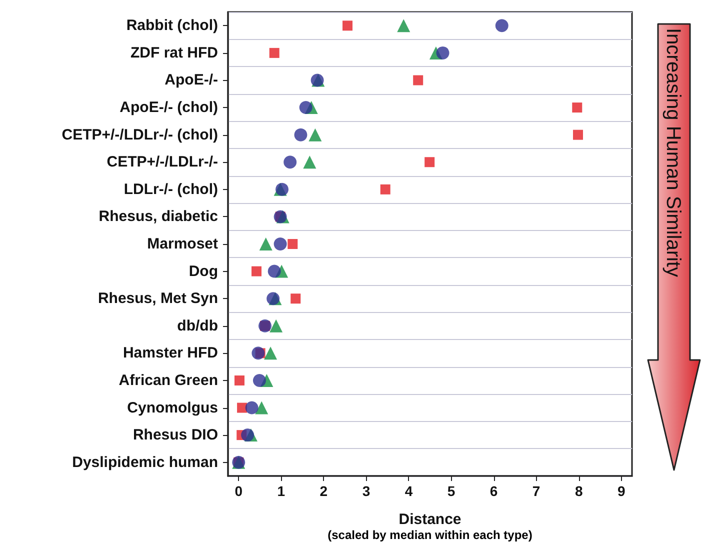 The image size is (705, 550). I want to click on y-tick-label: Rhesus, Met Syn, so click(158, 299).